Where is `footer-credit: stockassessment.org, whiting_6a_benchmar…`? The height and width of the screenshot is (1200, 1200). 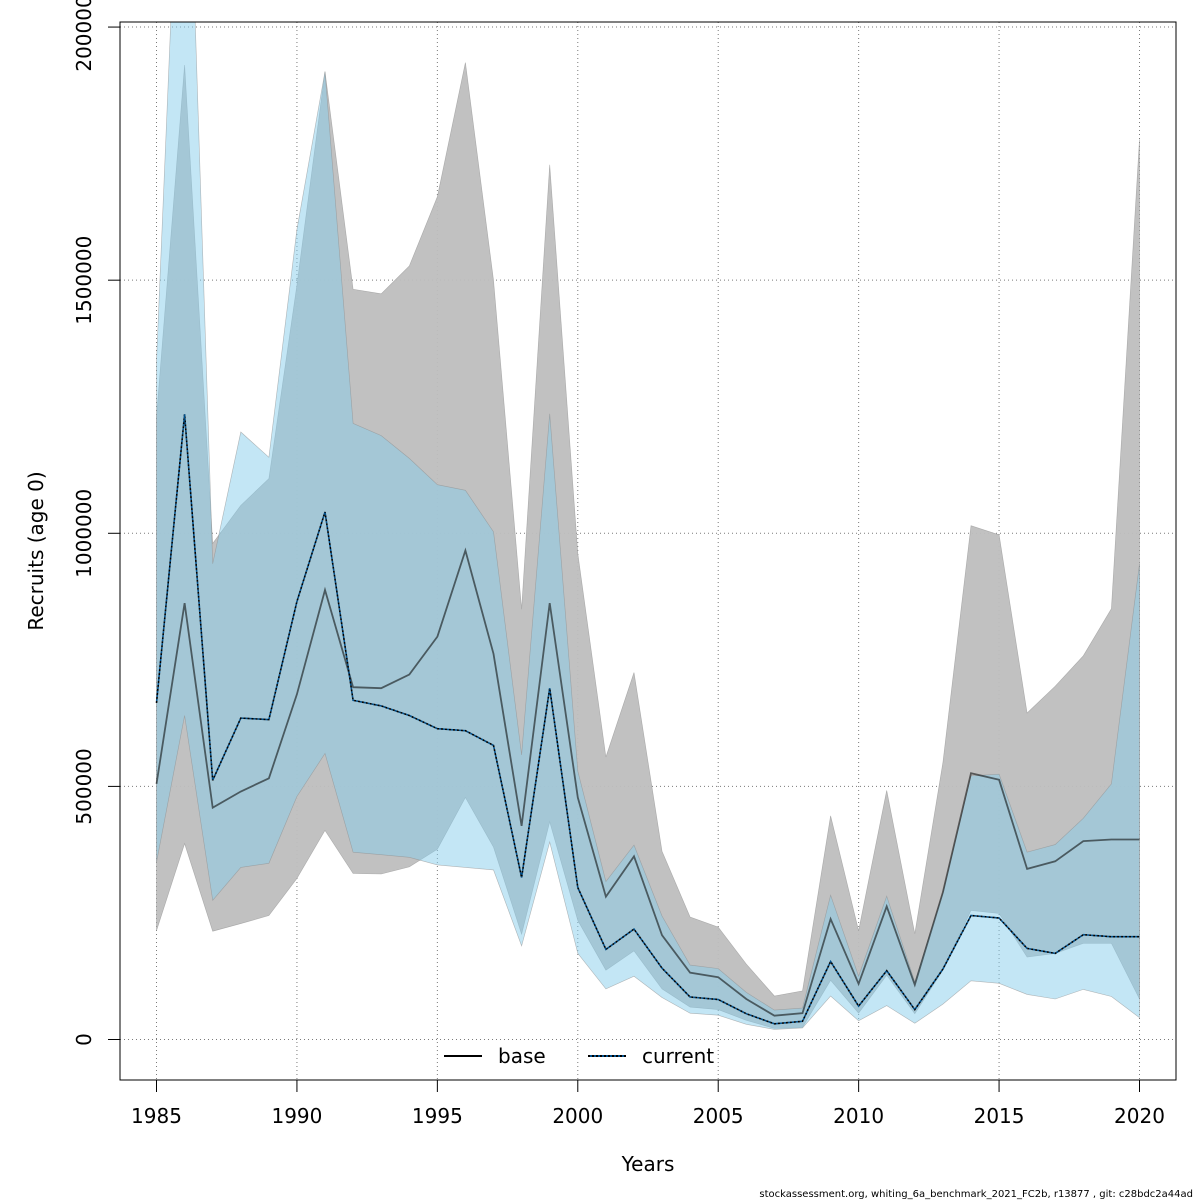
footer-credit: stockassessment.org, whiting_6a_benchmar… is located at coordinates (976, 1194).